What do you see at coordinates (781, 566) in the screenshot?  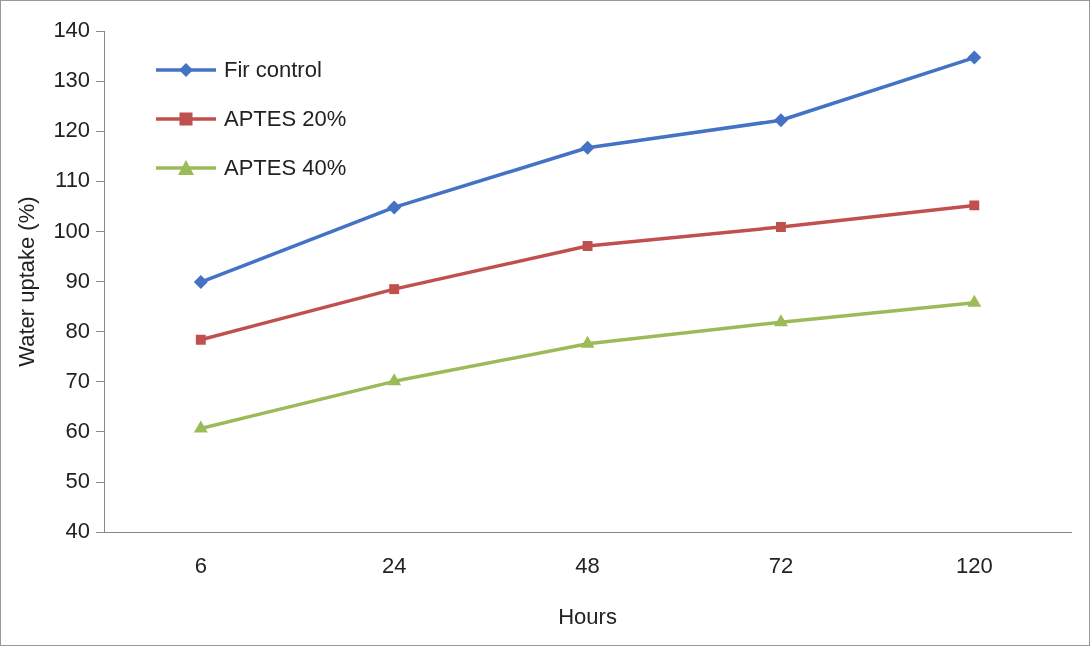 I see `x-tick-label: 72` at bounding box center [781, 566].